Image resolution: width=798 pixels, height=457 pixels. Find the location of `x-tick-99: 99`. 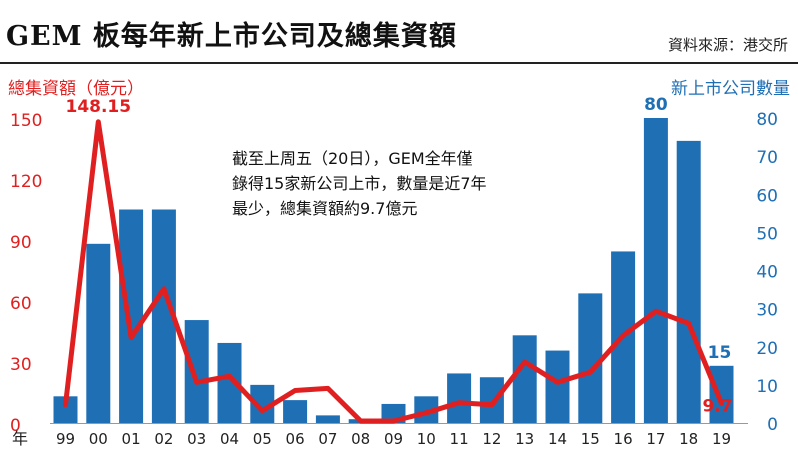

x-tick-99: 99 is located at coordinates (65, 439).